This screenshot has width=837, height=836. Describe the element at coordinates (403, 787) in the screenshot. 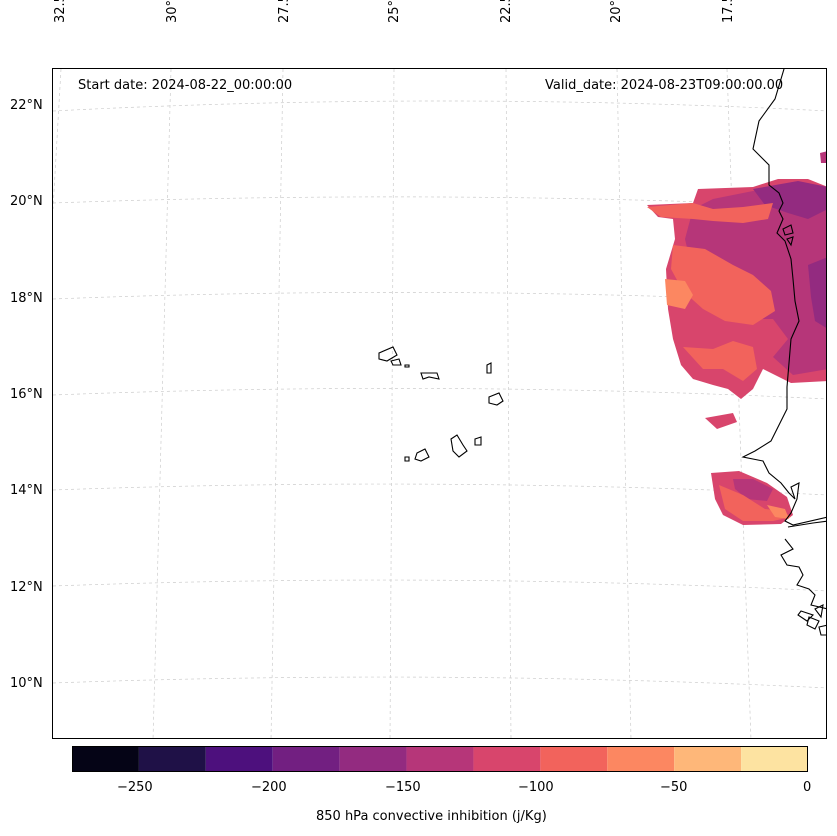

I see `colorbar-tick-minus-150: −150` at that location.